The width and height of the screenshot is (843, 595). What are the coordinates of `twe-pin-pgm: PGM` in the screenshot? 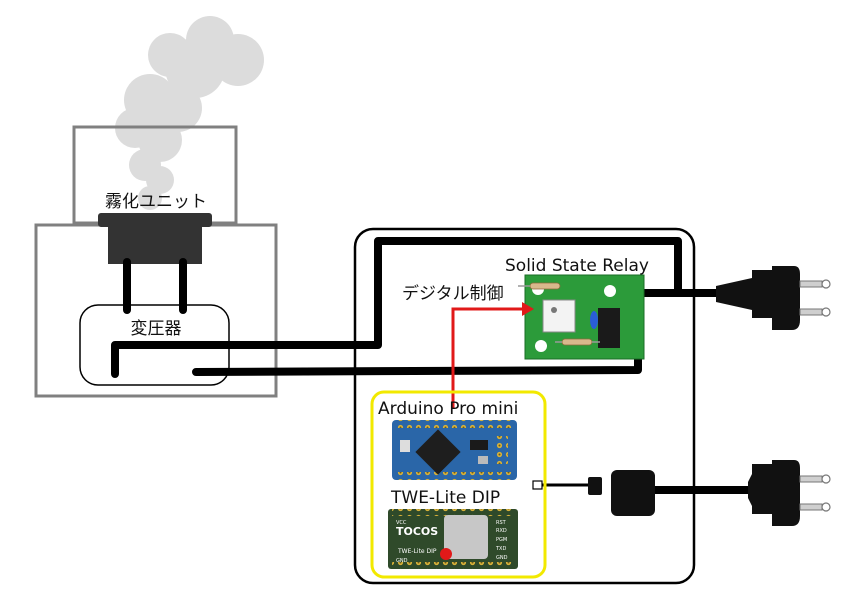 It's located at (501, 540).